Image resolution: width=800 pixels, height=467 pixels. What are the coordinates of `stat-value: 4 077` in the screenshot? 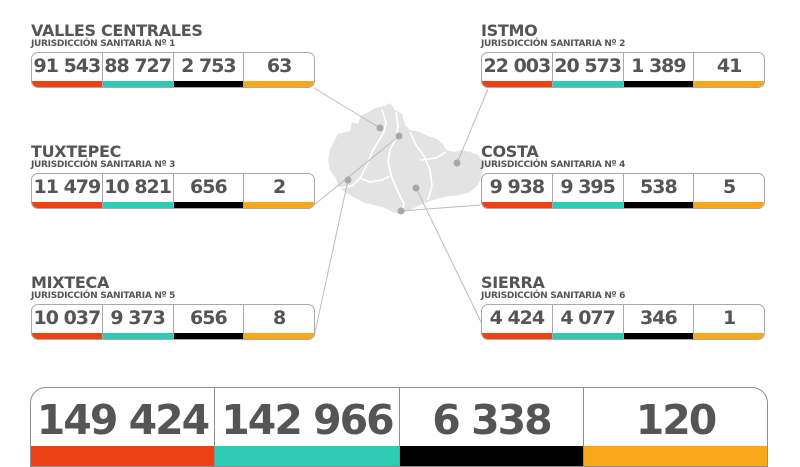 It's located at (587, 318).